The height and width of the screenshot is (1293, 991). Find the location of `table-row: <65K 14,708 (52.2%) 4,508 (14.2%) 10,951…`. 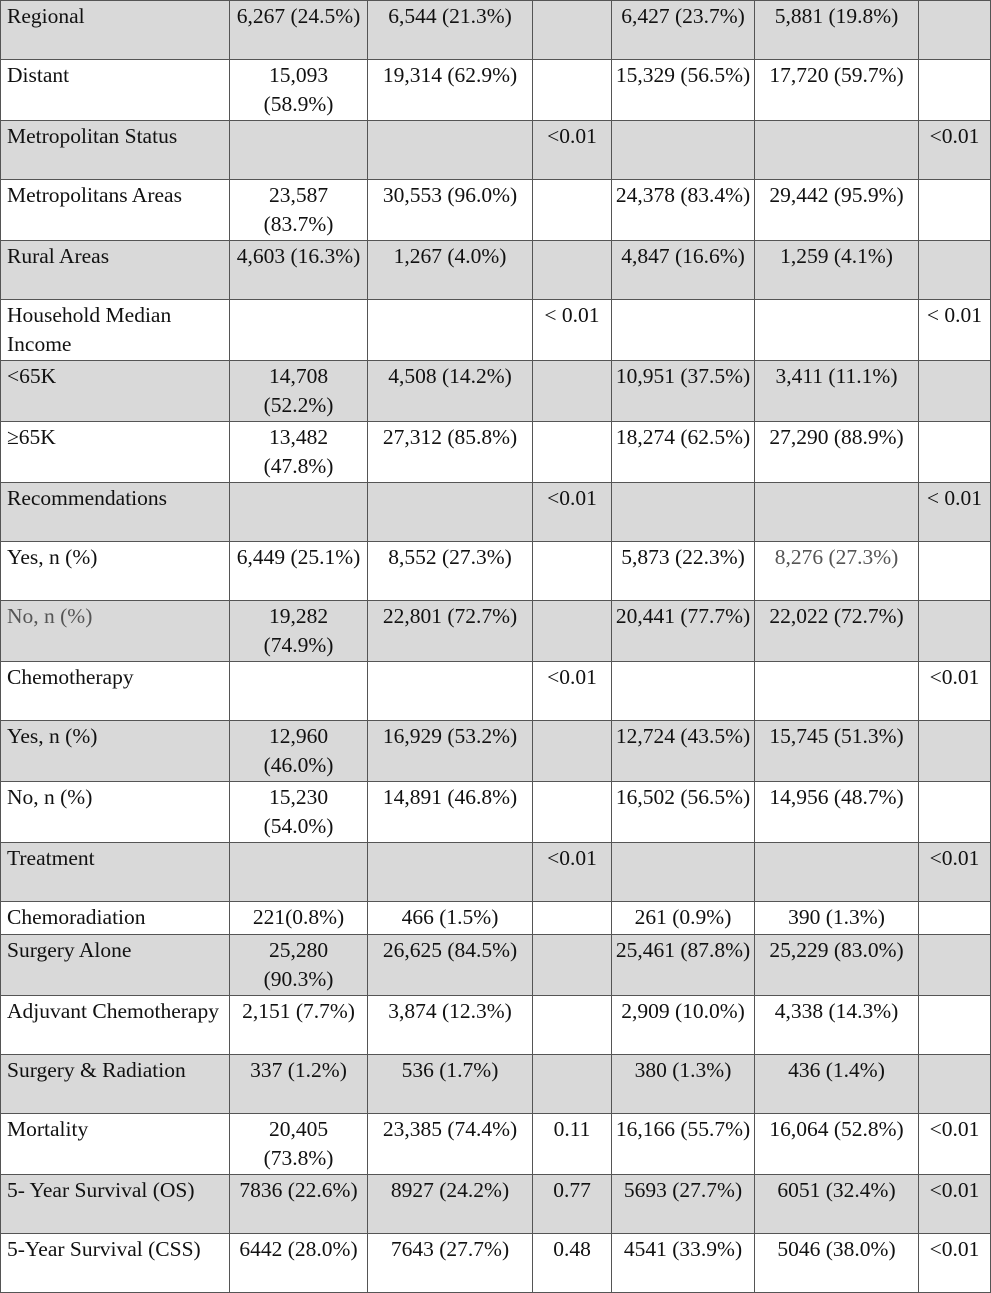

table-row: <65K 14,708 (52.2%) 4,508 (14.2%) 10,951… is located at coordinates (495, 391).